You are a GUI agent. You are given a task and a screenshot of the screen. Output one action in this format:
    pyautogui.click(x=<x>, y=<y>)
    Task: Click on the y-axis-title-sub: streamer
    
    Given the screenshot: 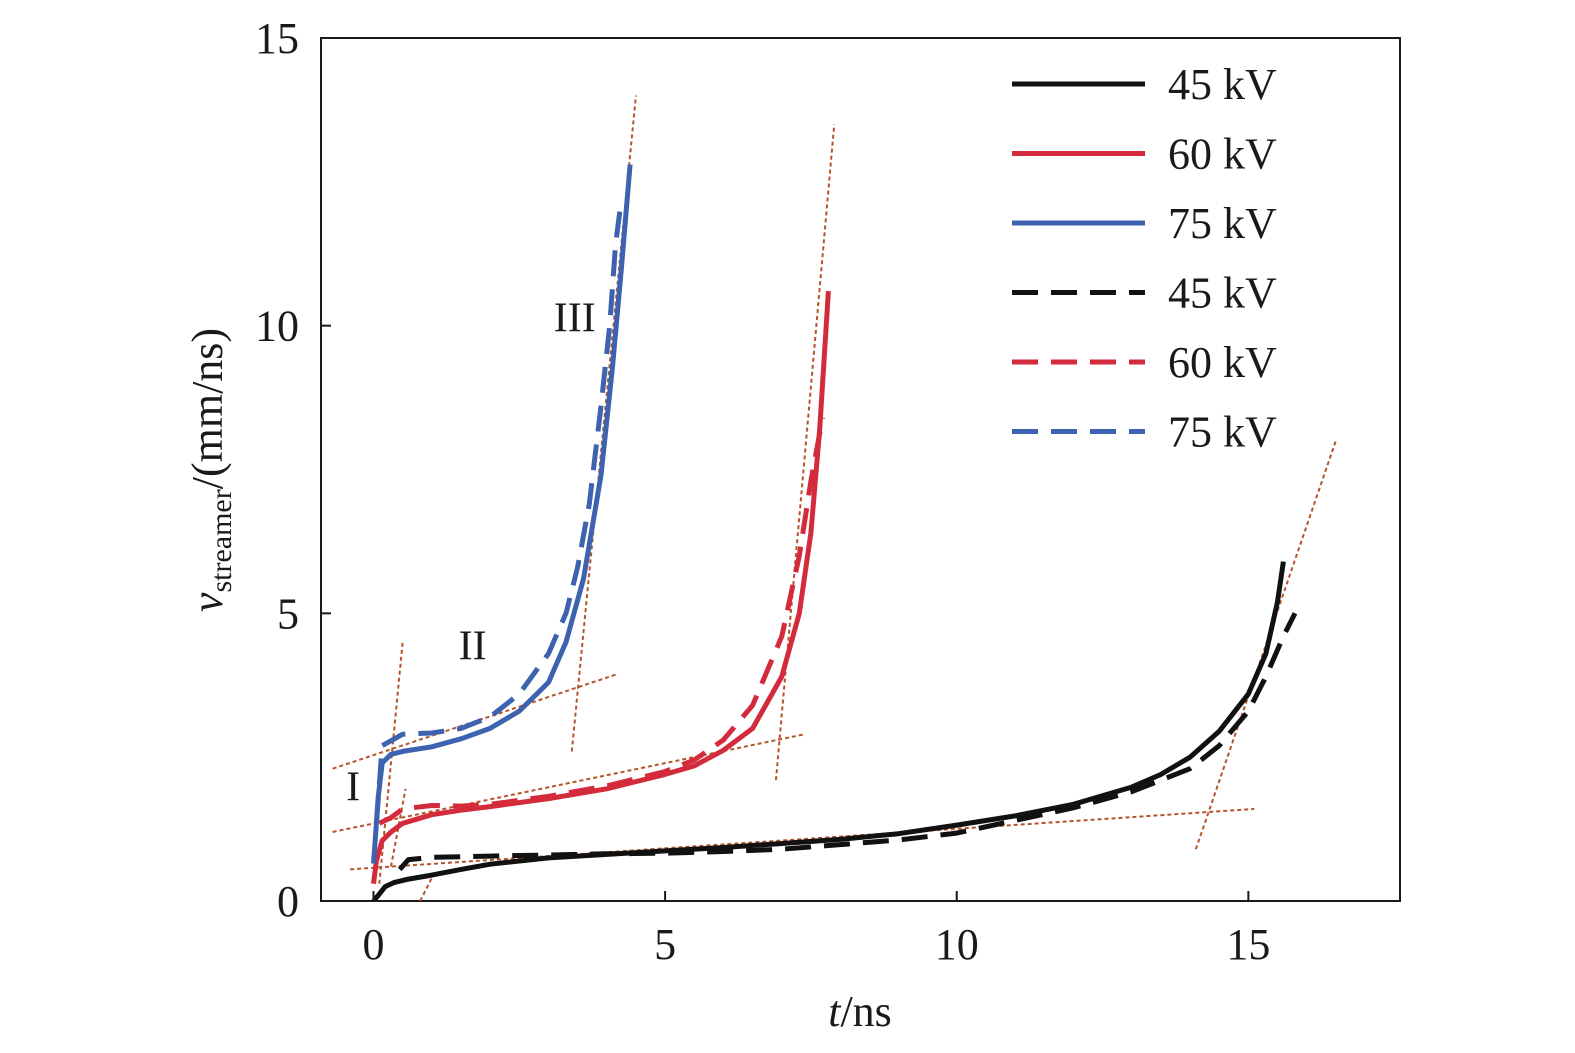 What is the action you would take?
    pyautogui.click(x=221, y=540)
    